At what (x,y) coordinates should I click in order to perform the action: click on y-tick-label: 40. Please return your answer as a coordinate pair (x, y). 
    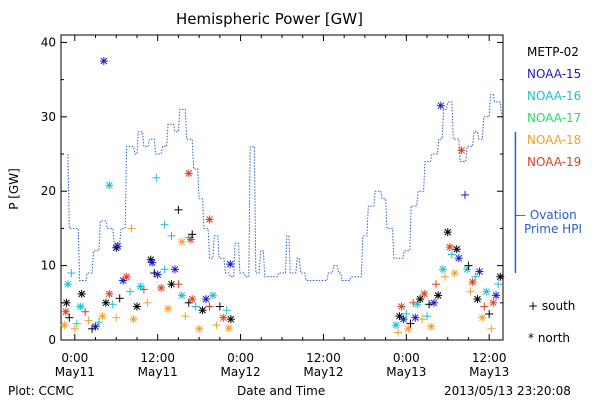
    Looking at the image, I should click on (48, 42).